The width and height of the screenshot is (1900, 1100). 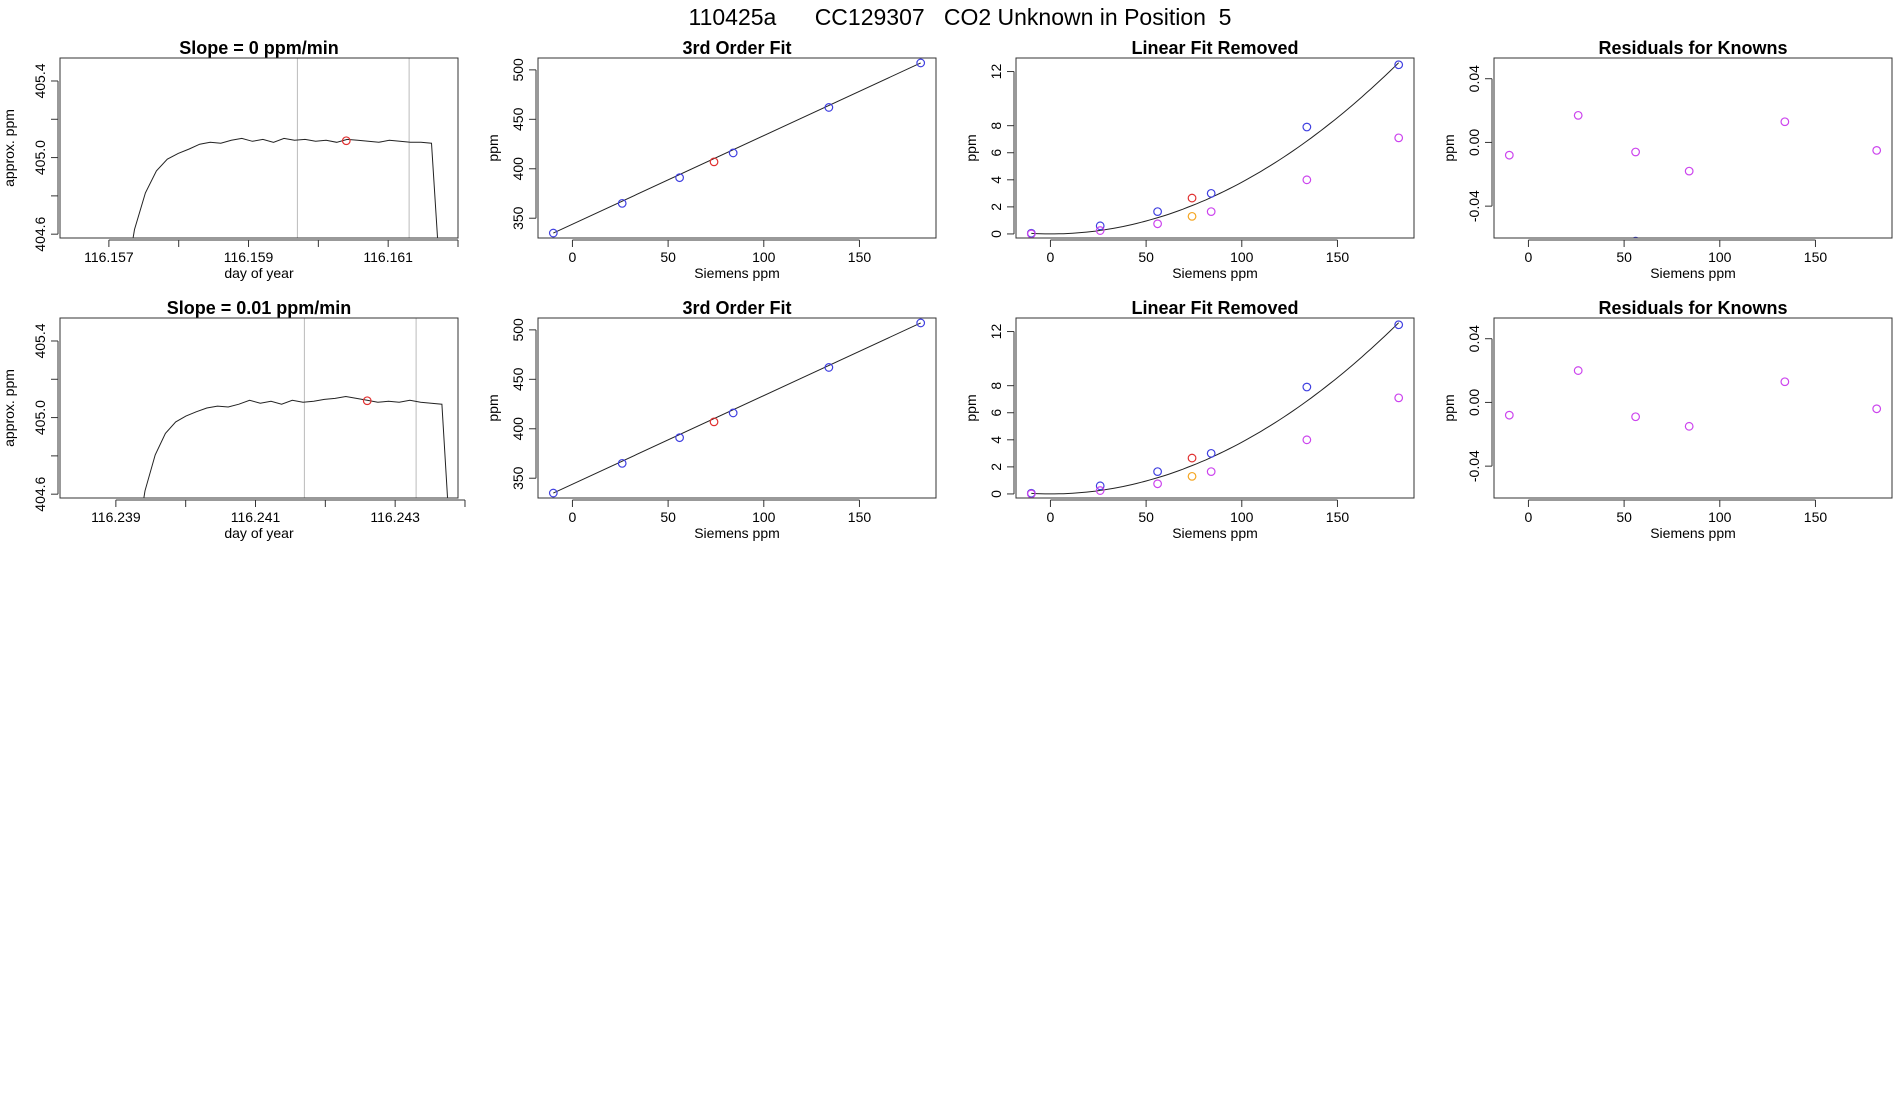 I want to click on res1-ytick-label-1: 0.00, so click(x=1474, y=142).